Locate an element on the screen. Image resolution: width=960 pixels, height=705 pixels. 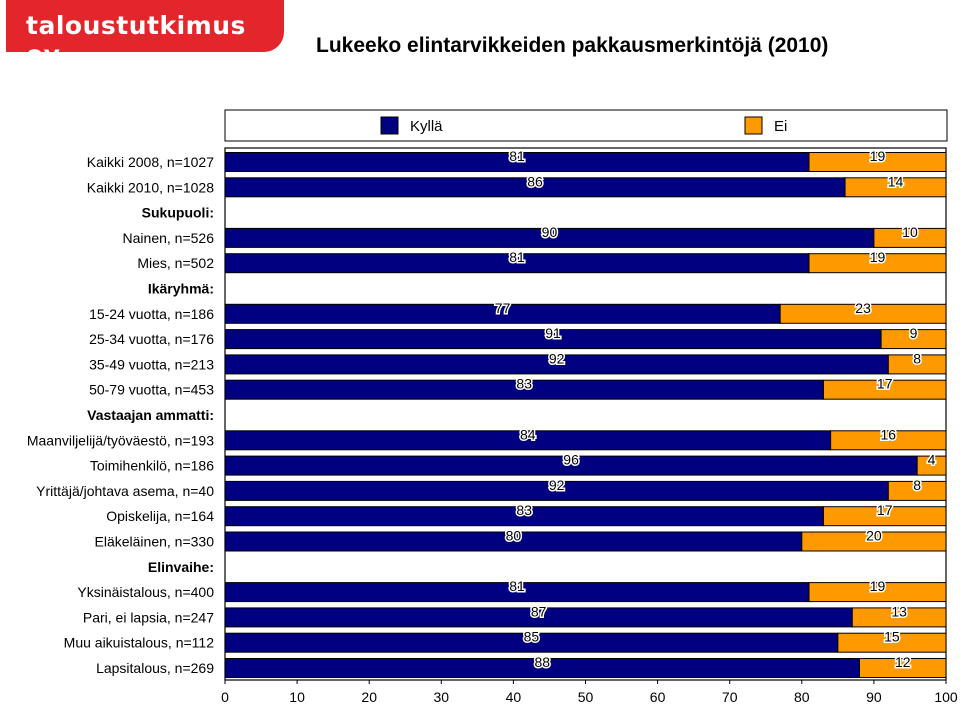
logo-text: taloustutkimus oy is located at coordinates (136, 40).